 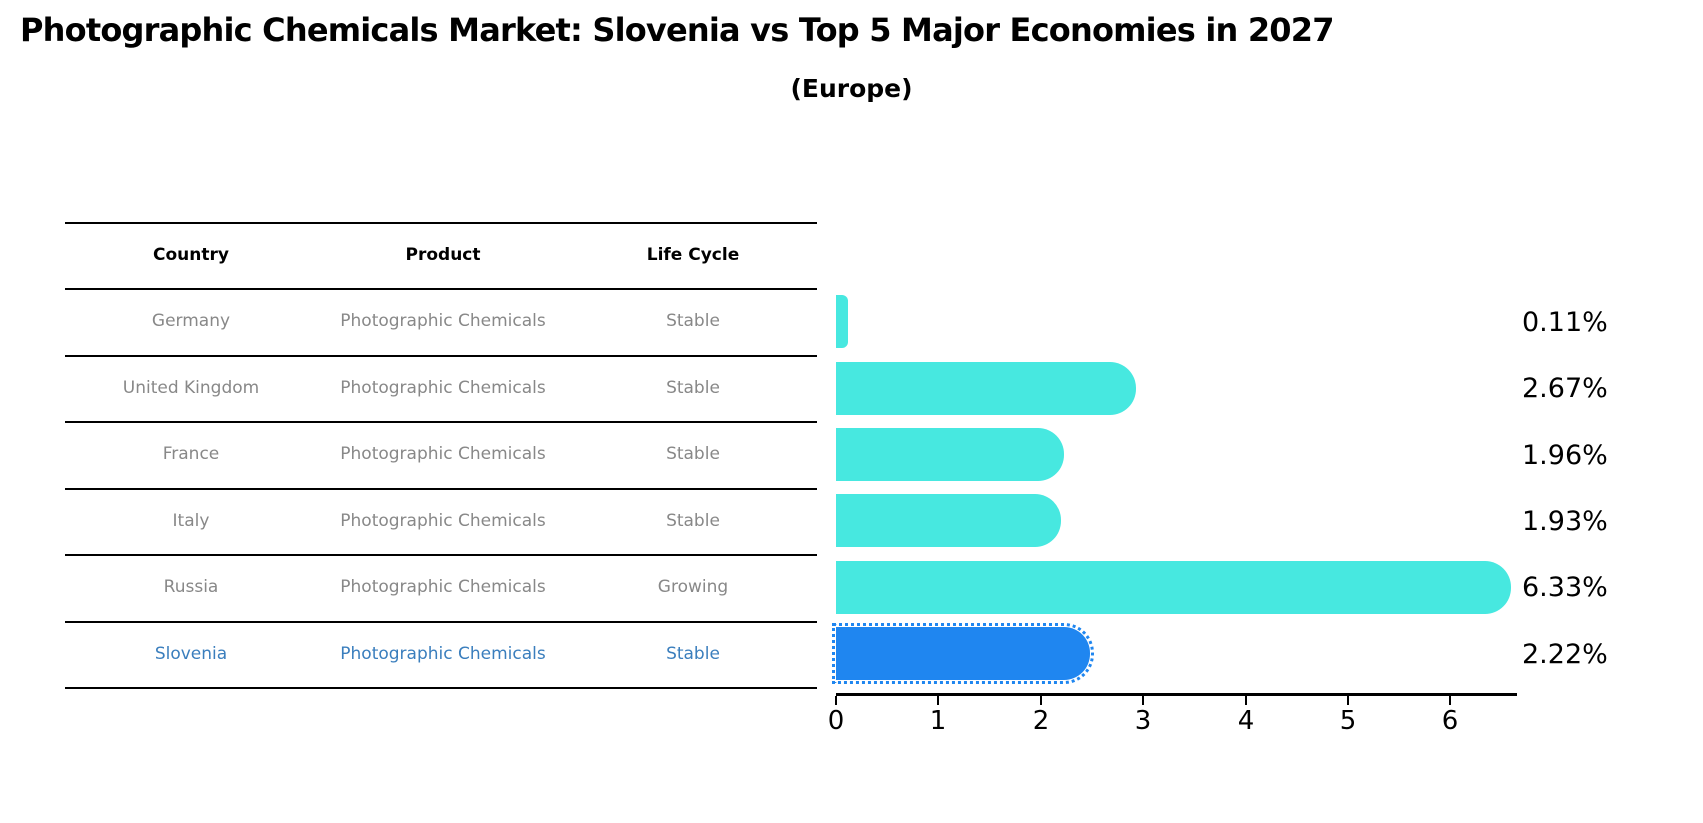 What do you see at coordinates (1565, 587) in the screenshot?
I see `value-label-russia: 6.33%` at bounding box center [1565, 587].